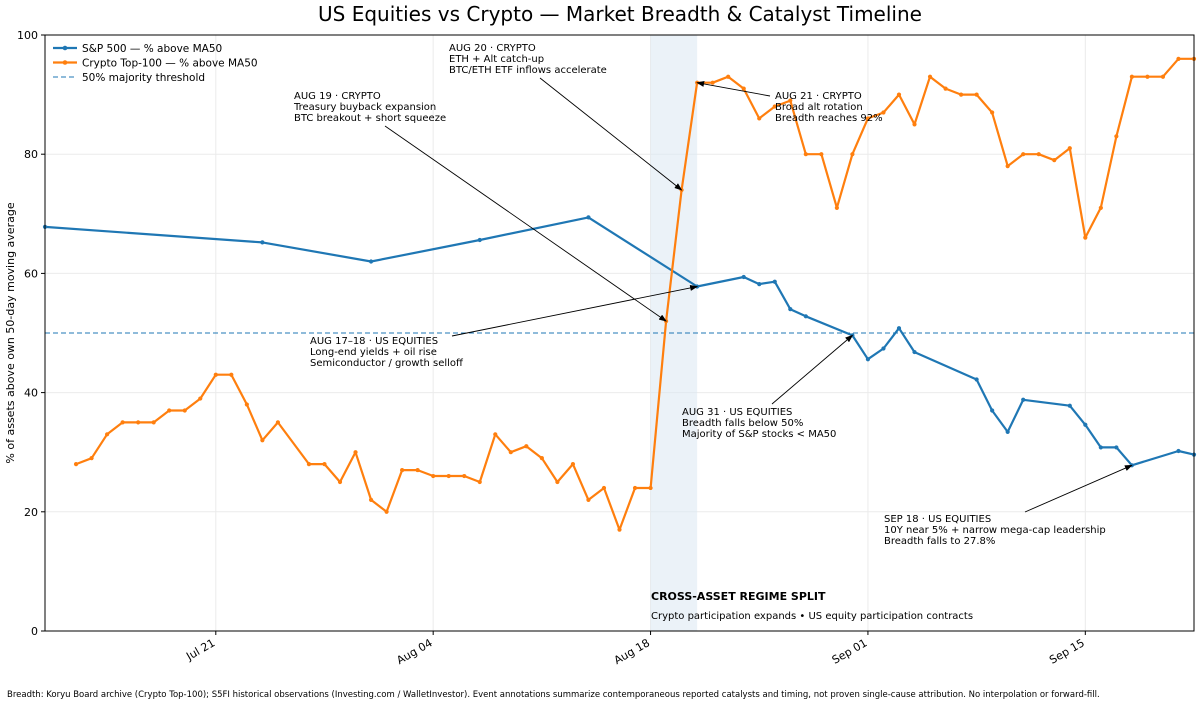  What do you see at coordinates (31, 154) in the screenshot?
I see `y-tick-label: 80` at bounding box center [31, 154].